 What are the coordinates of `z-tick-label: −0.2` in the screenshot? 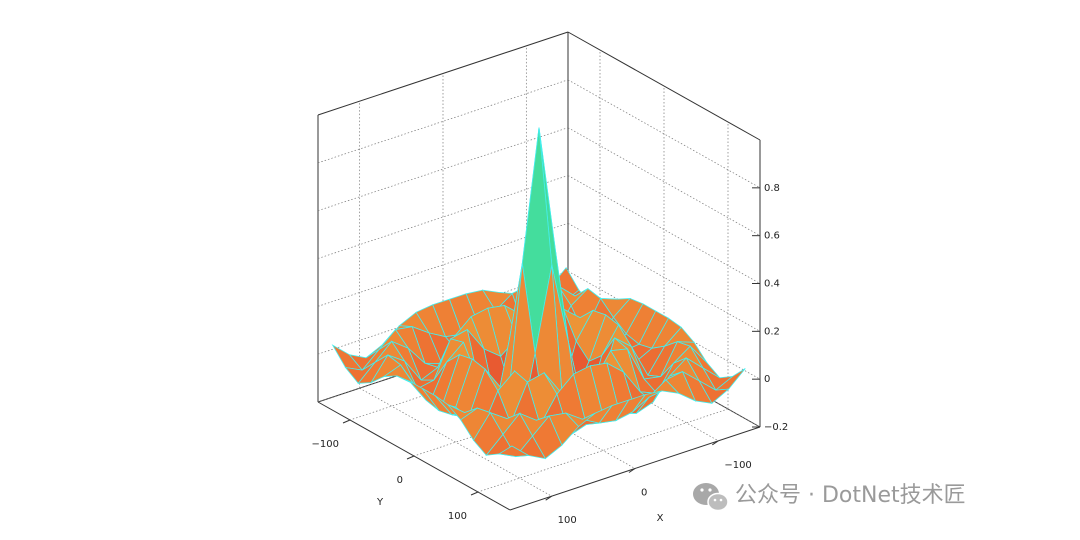 It's located at (776, 427).